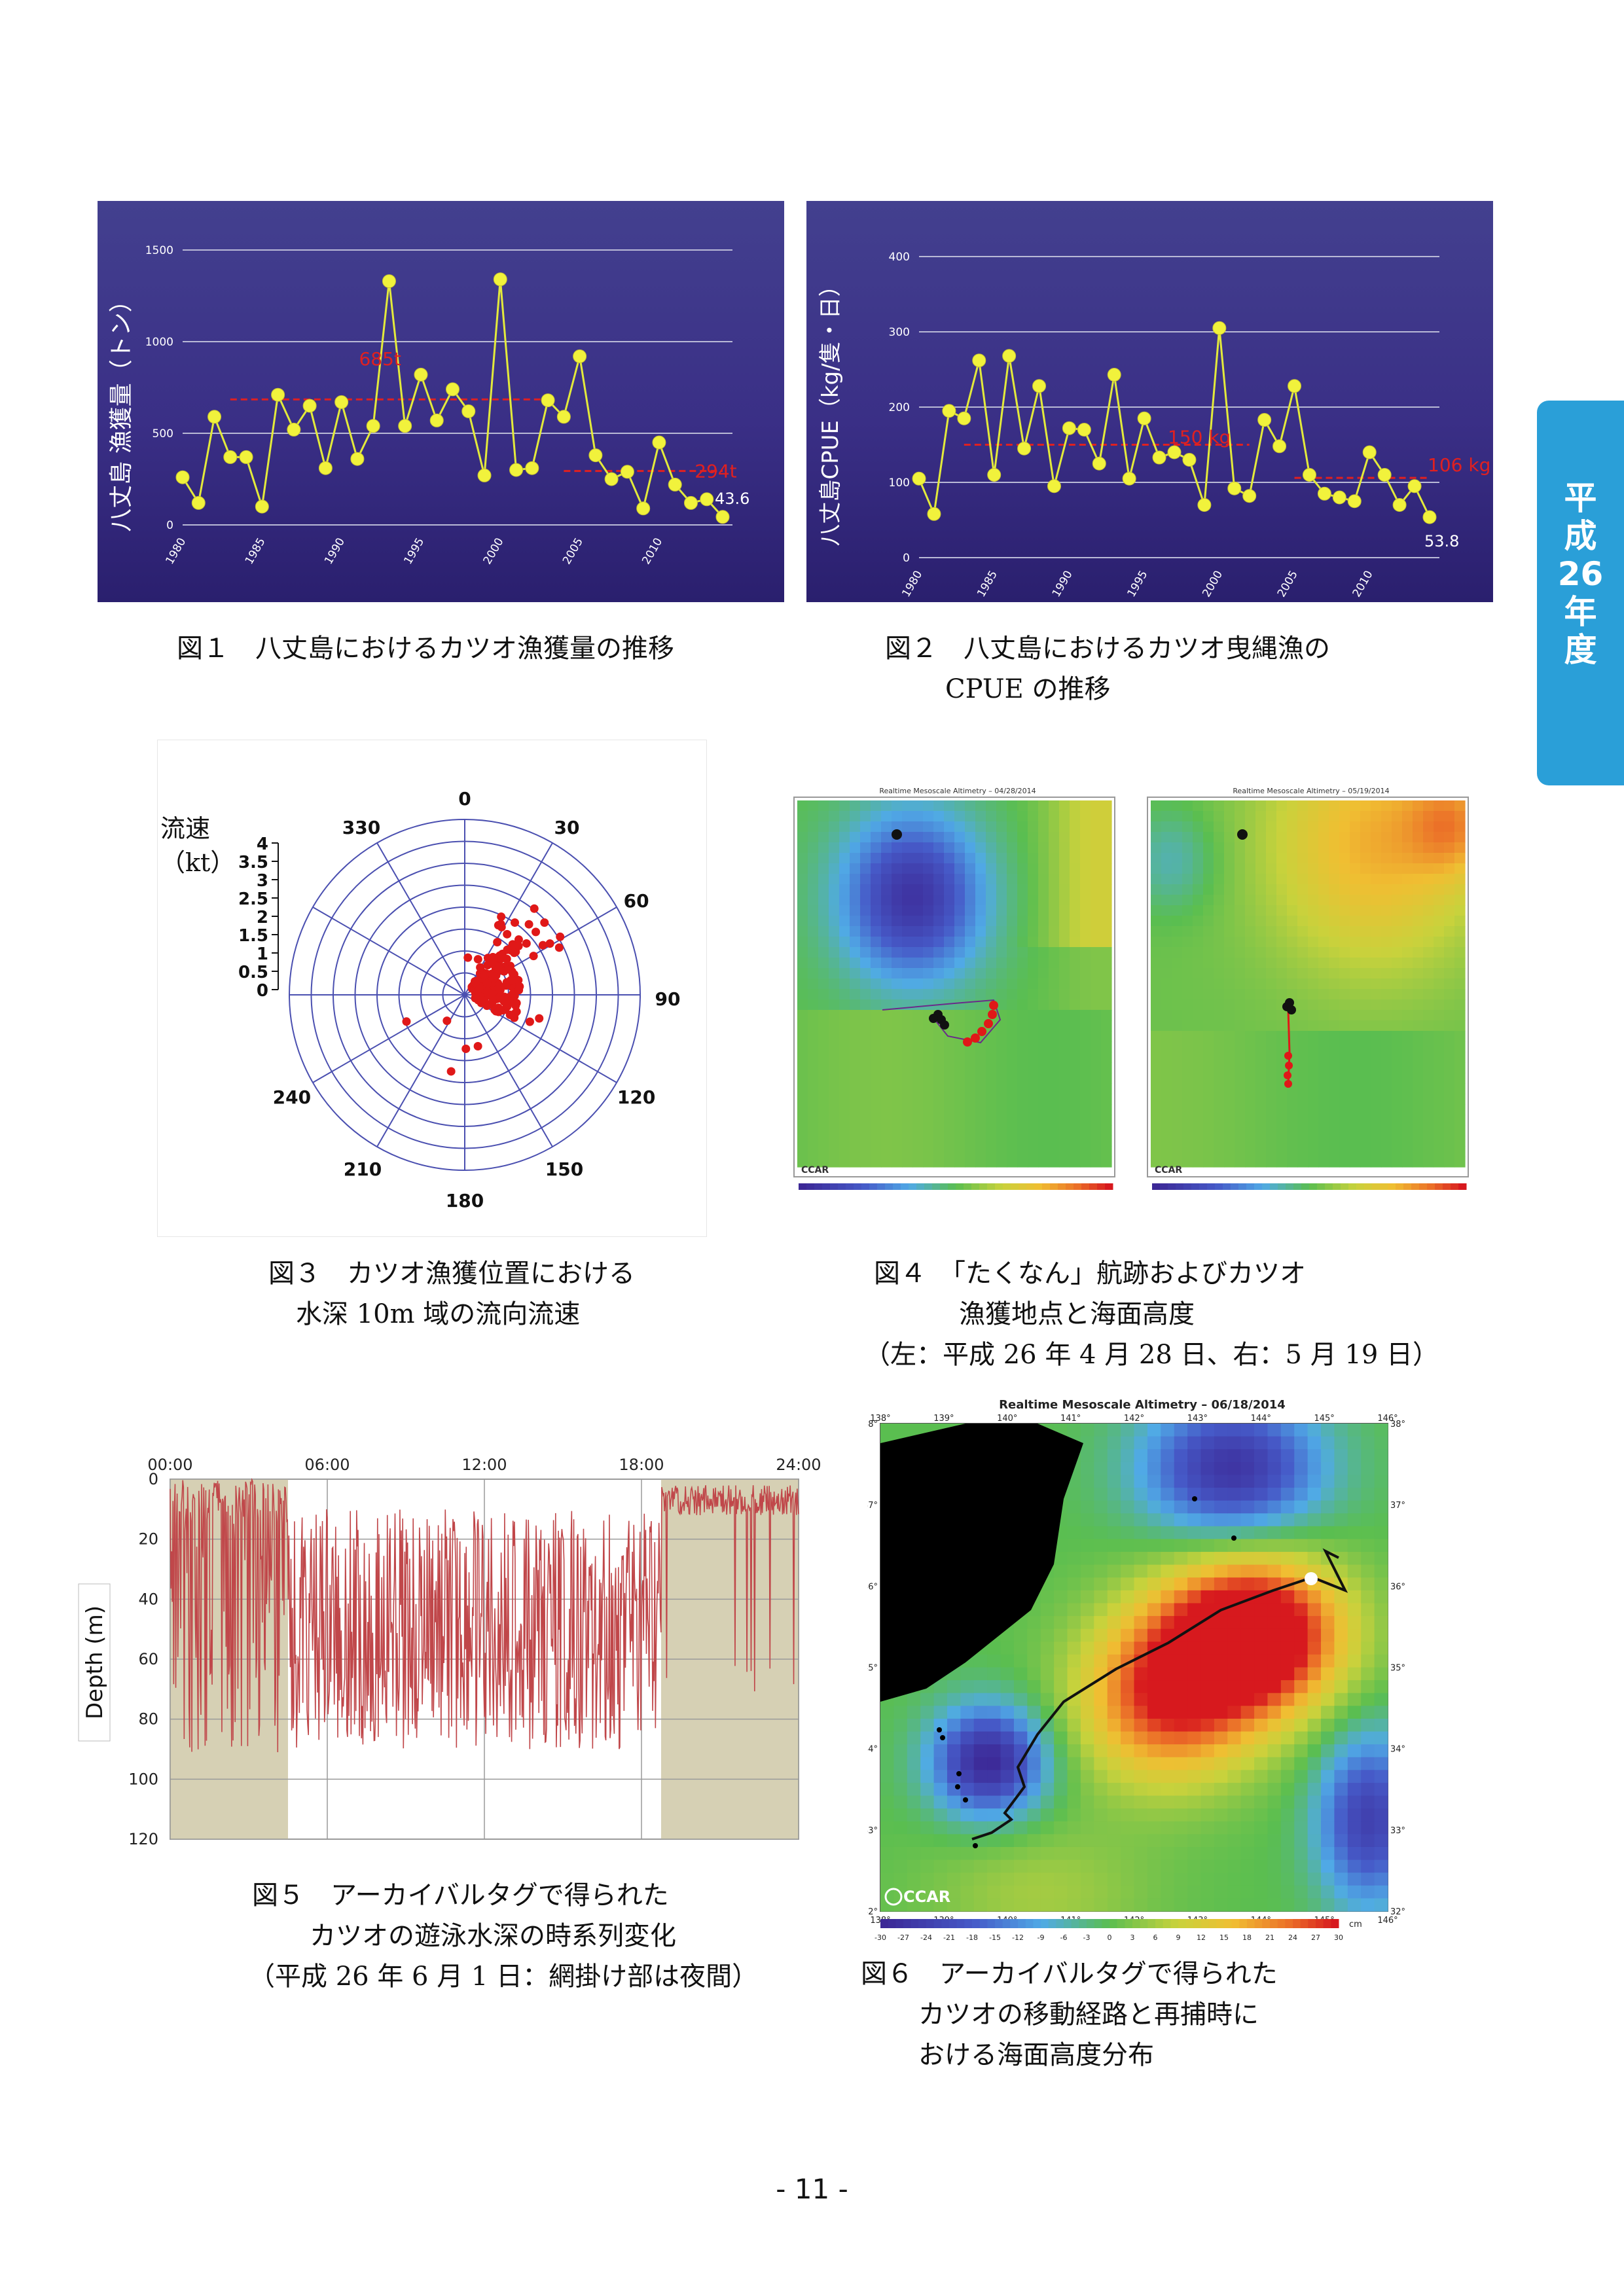  Describe the element at coordinates (1292, 1937) in the screenshot. I see `colorbar-tick-label: 24` at that location.